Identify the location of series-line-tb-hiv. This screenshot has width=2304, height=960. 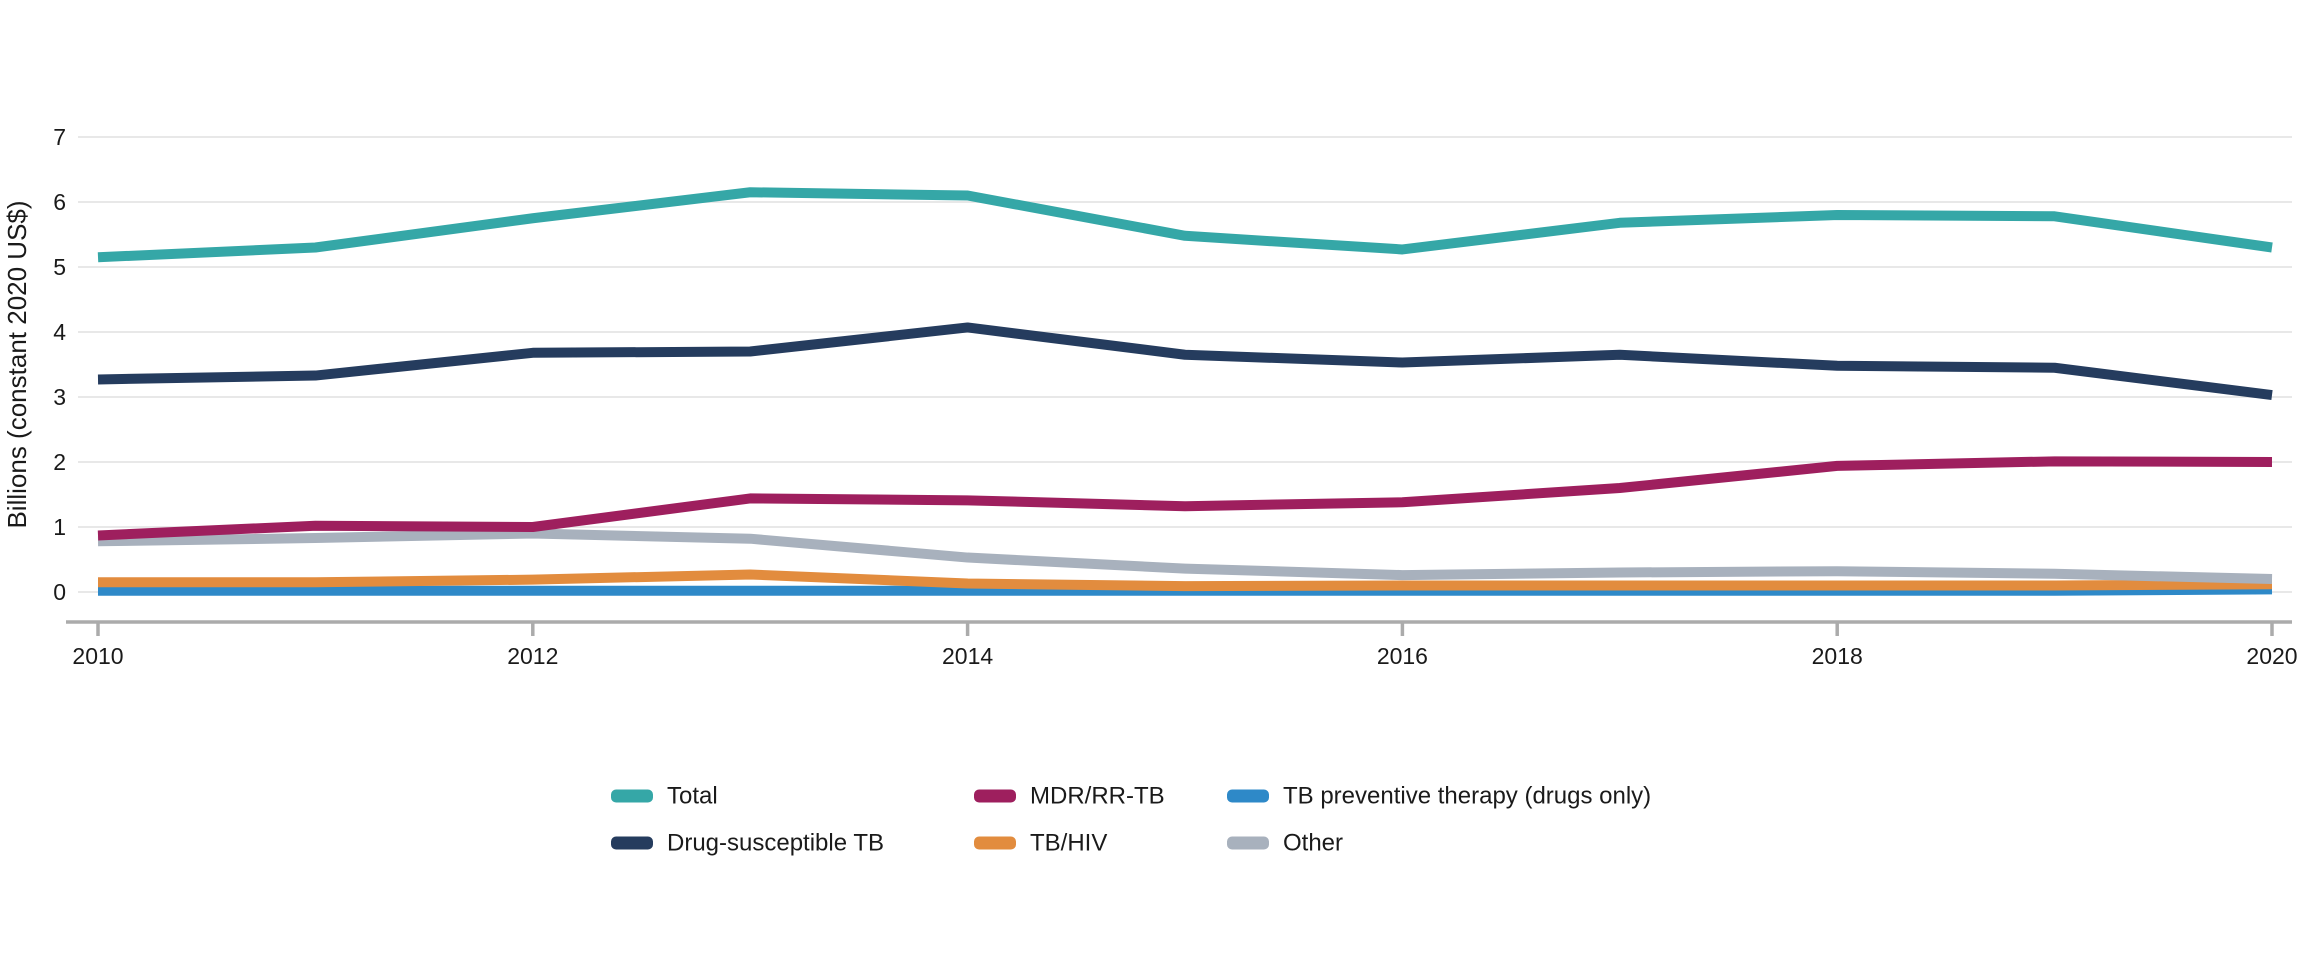
(1185, 580).